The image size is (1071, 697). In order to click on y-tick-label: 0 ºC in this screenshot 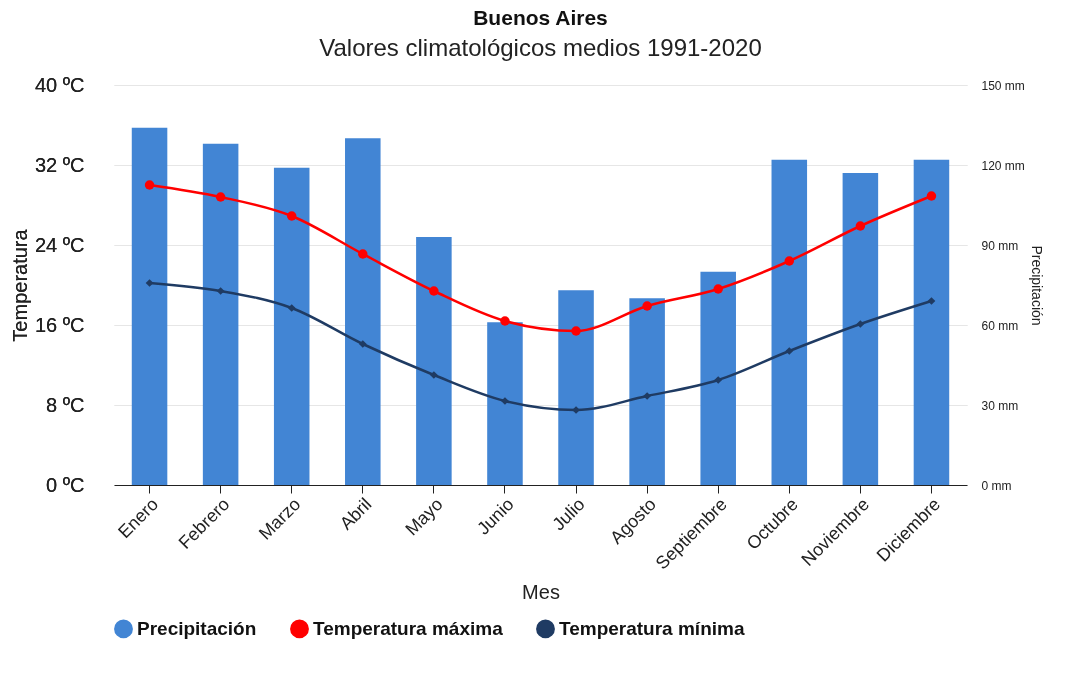, I will do `click(65, 484)`.